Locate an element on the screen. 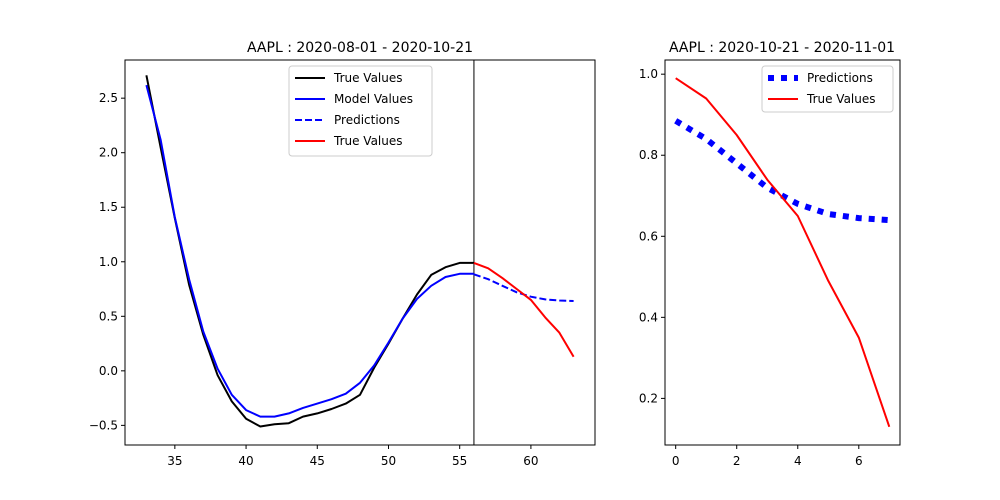 This screenshot has height=500, width=1000. chart-left-title: AAPL : 2020-08-01 - 2020-10-21 is located at coordinates (360, 48).